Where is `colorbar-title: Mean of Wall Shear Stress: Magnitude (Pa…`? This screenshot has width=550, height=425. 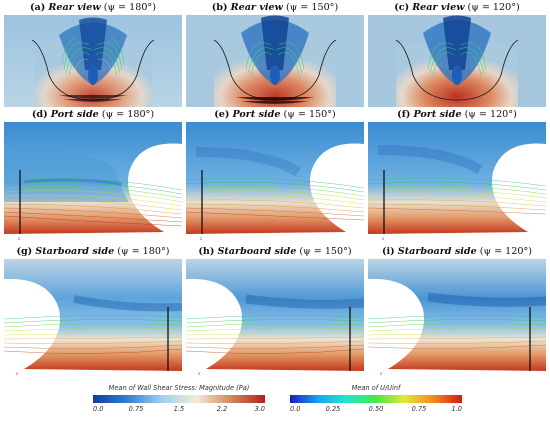 colorbar-title: Mean of Wall Shear Stress: Magnitude (Pa… is located at coordinates (179, 388).